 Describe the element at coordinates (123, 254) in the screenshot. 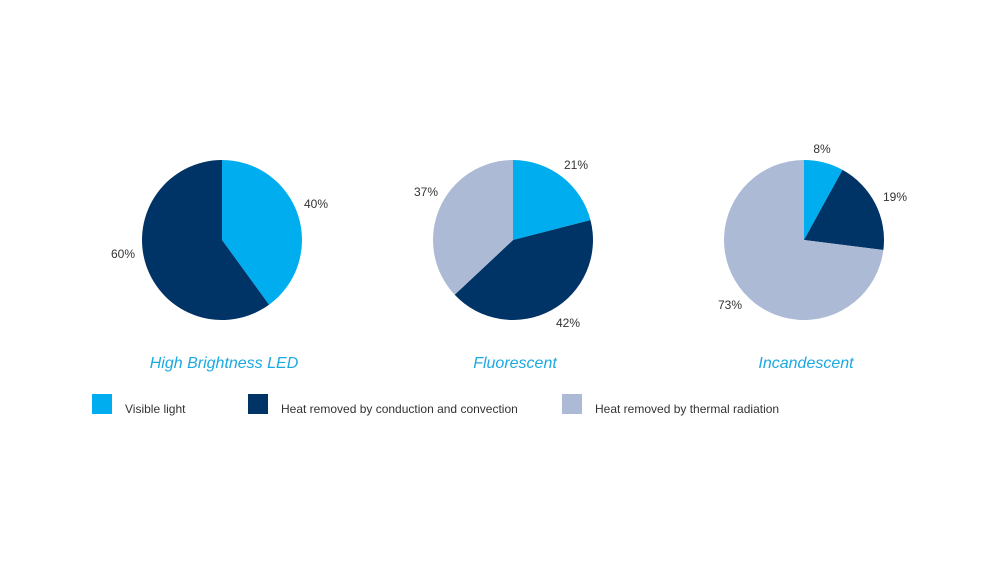

I see `slice-value-label: 60%` at that location.